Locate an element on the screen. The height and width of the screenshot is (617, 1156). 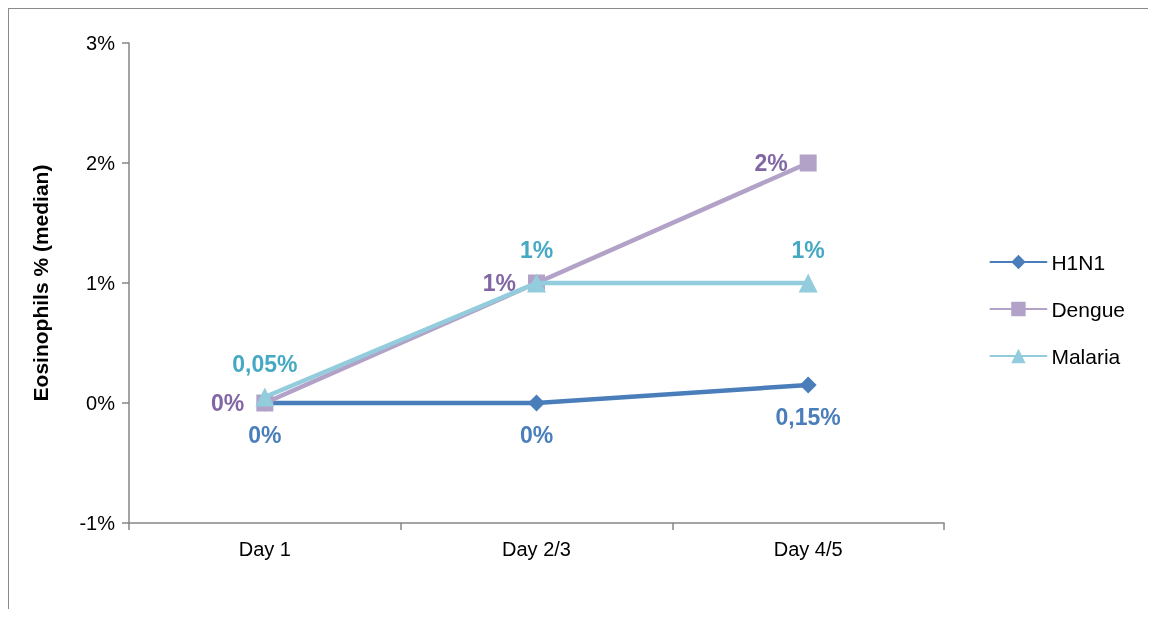
legend-label: Malaria is located at coordinates (1086, 356).